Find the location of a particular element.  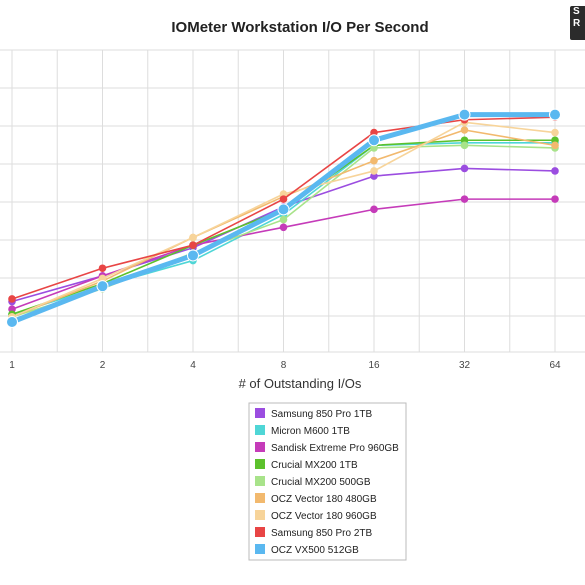

x-tick-labels: 1 2 4 8 16 32 64 is located at coordinates (285, 365).